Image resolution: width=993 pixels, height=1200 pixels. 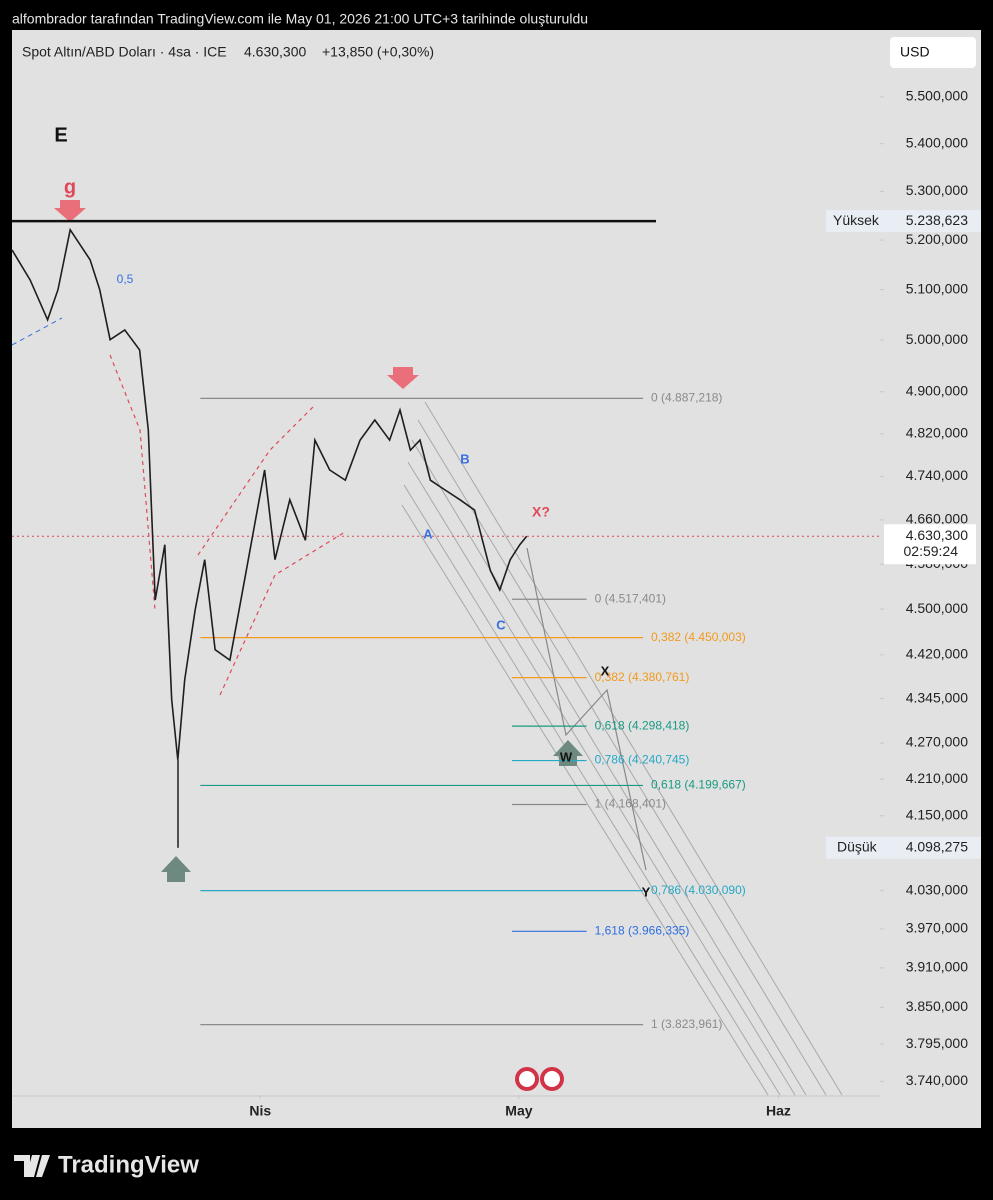 What do you see at coordinates (586, 709) in the screenshot?
I see `wxy-path` at bounding box center [586, 709].